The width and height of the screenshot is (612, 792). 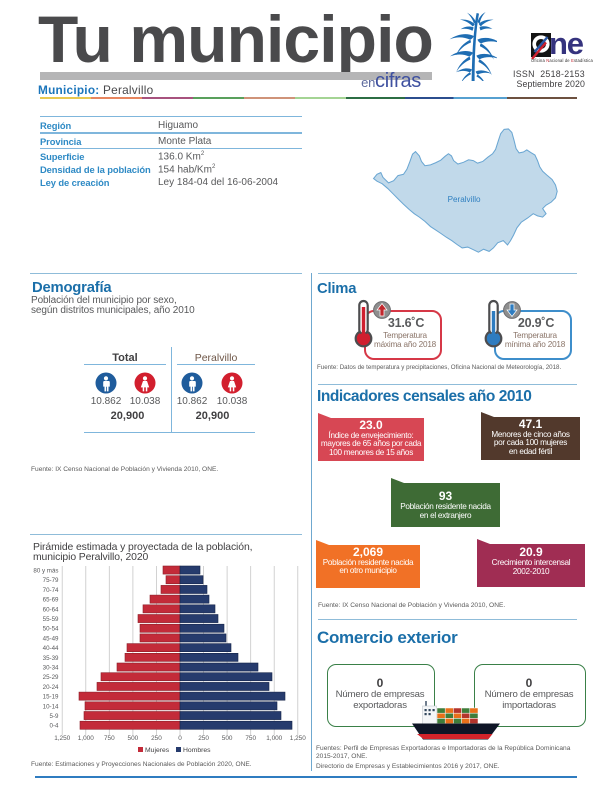 What do you see at coordinates (51, 619) in the screenshot?
I see `svg-text: 55-59` at bounding box center [51, 619].